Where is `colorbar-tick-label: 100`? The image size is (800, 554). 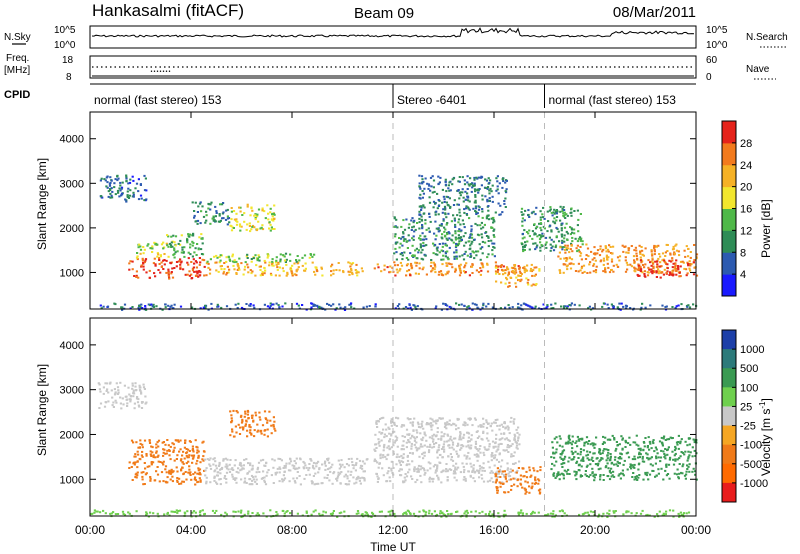 colorbar-tick-label: 100 is located at coordinates (749, 388).